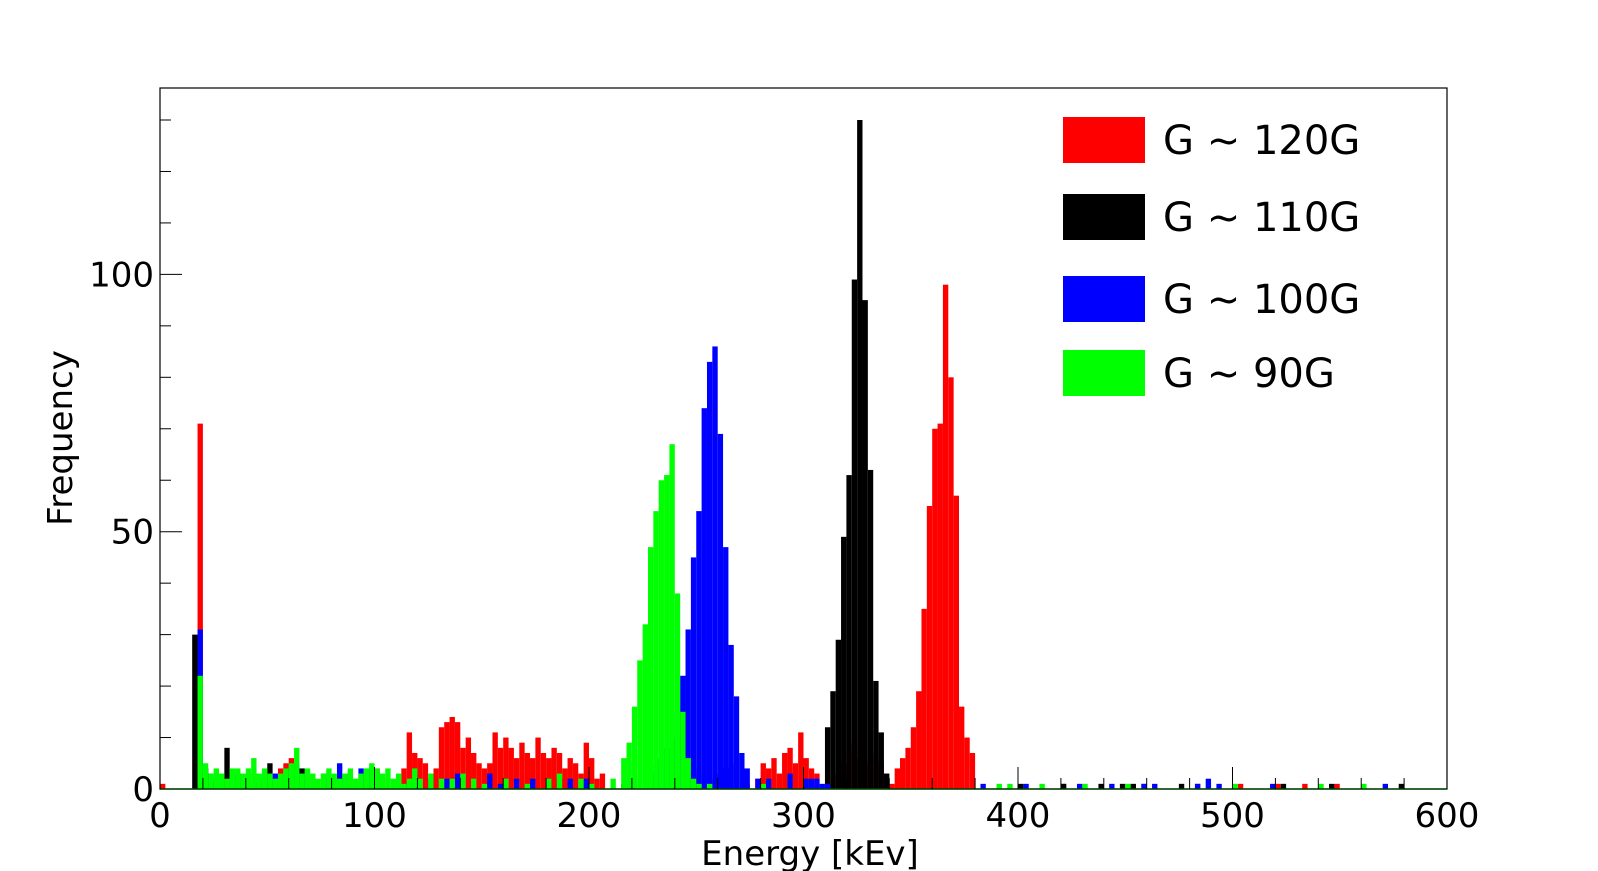  What do you see at coordinates (1232, 816) in the screenshot?
I see `x-tick-label: 500` at bounding box center [1232, 816].